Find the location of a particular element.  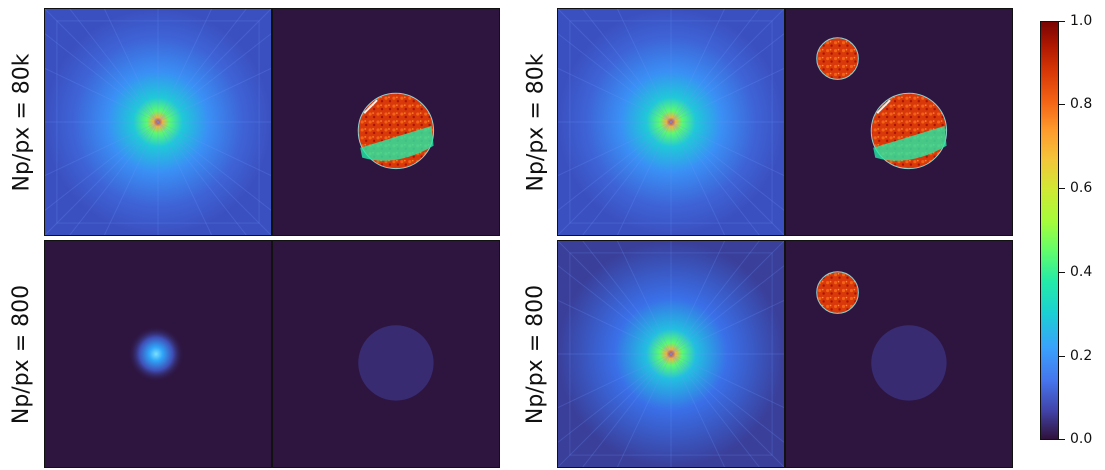

row-label-800-right: Np/px = 800 is located at coordinates (536, 354).